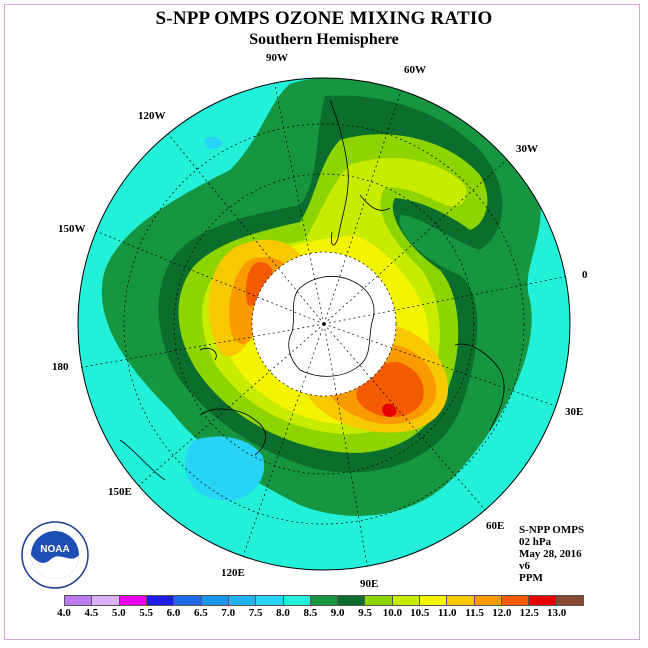  What do you see at coordinates (447, 613) in the screenshot?
I see `colorbar-tick-label: 11.0` at bounding box center [447, 613].